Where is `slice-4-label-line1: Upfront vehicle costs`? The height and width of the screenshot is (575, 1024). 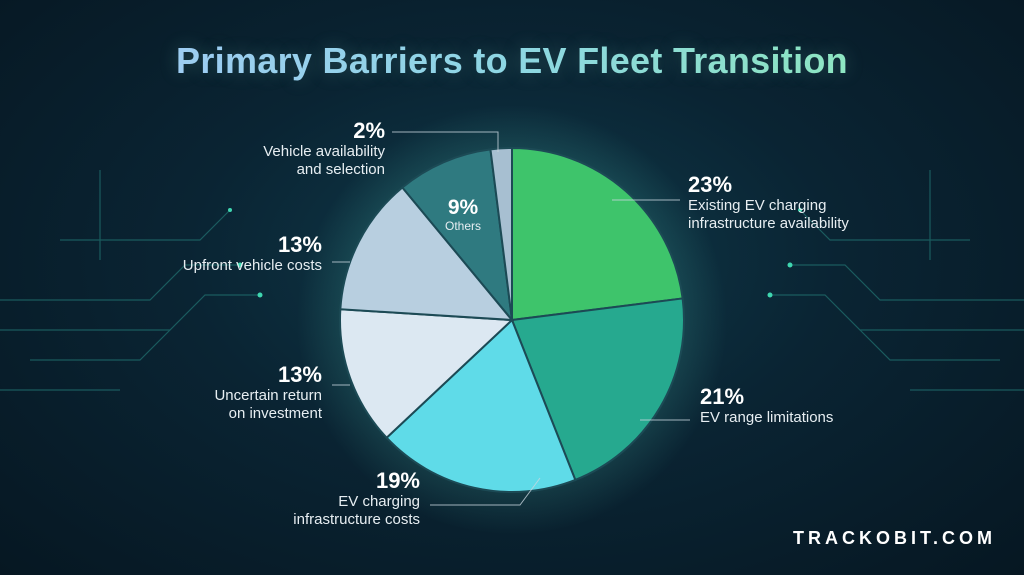
slice-4-label-line1: Upfront vehicle costs is located at coordinates (252, 266).